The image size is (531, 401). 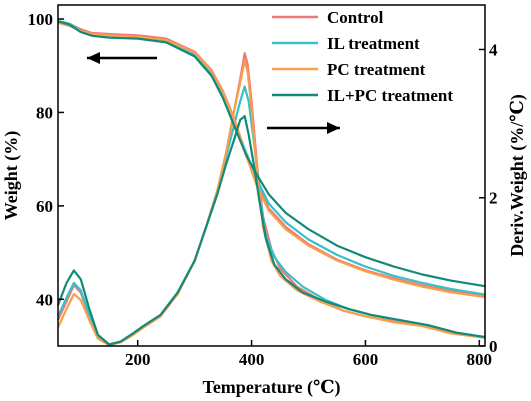 What do you see at coordinates (493, 346) in the screenshot?
I see `y-right-tick-label: 0` at bounding box center [493, 346].